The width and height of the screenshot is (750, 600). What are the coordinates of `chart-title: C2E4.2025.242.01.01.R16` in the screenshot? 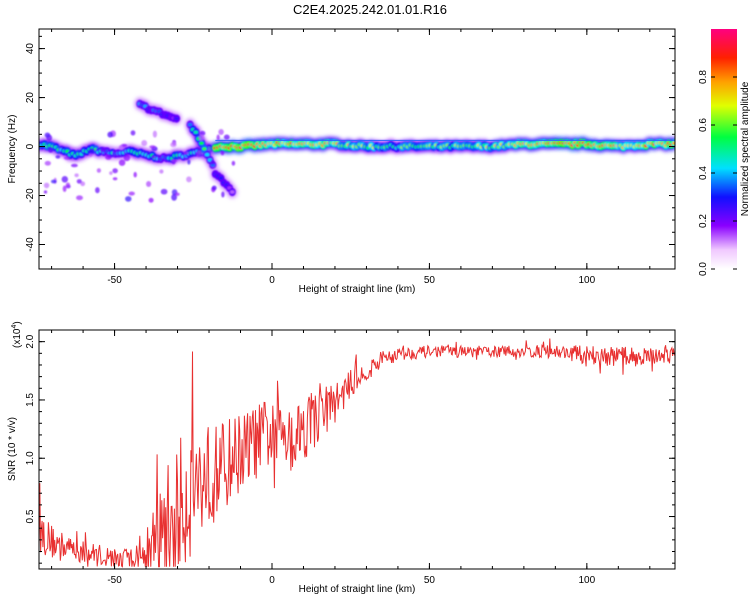 It's located at (370, 9).